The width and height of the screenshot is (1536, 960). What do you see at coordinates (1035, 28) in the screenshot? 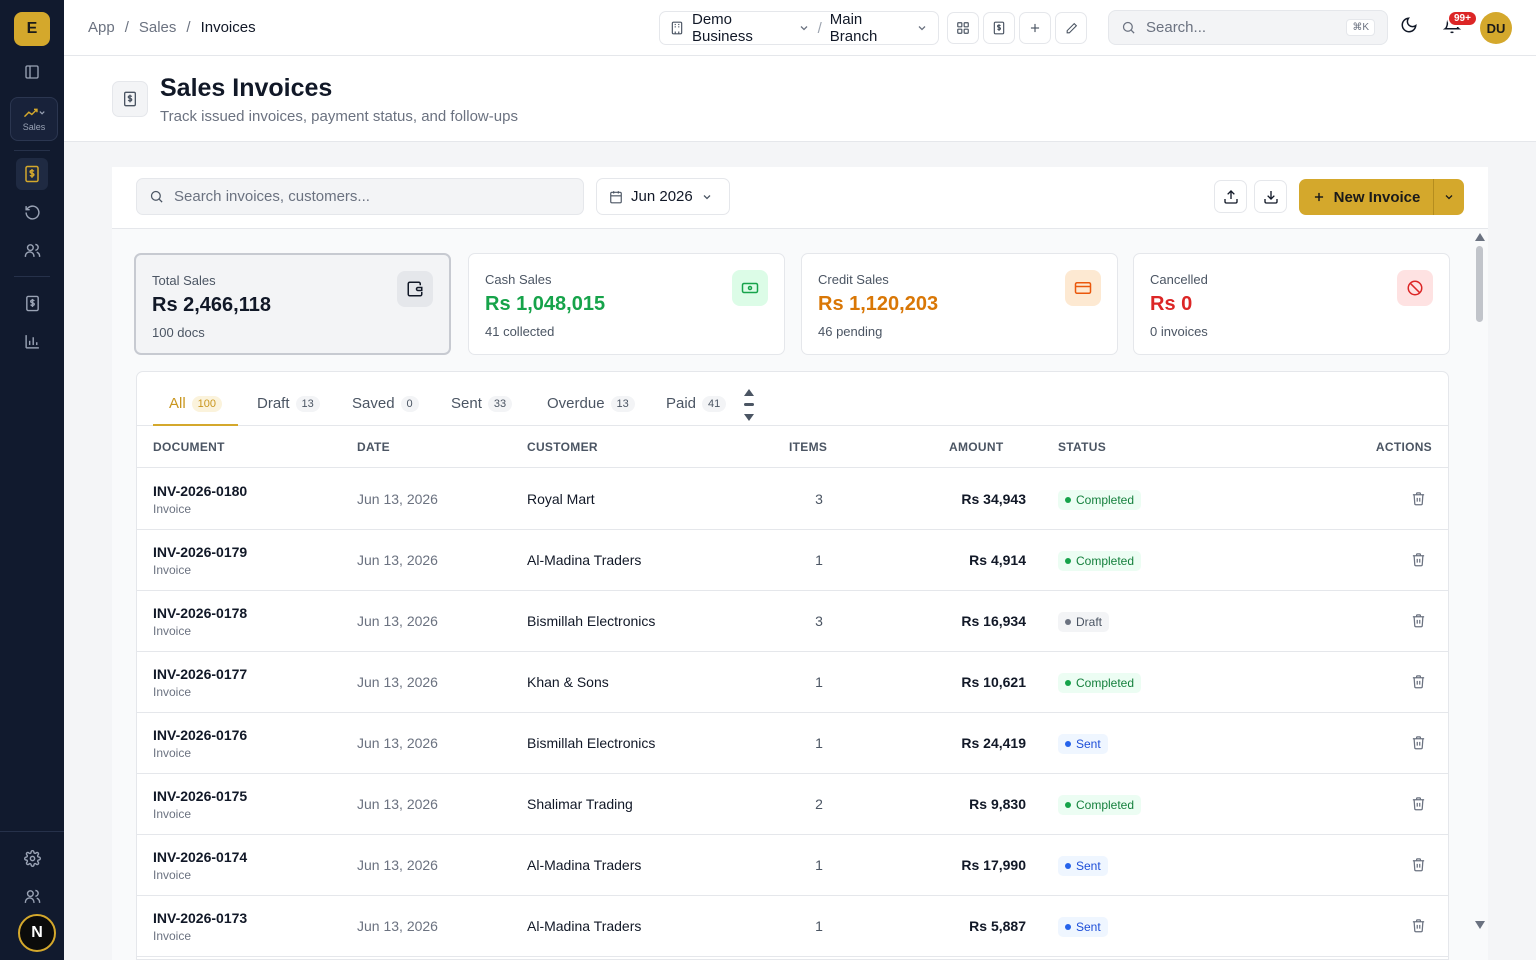
I see `quick-add-button` at bounding box center [1035, 28].